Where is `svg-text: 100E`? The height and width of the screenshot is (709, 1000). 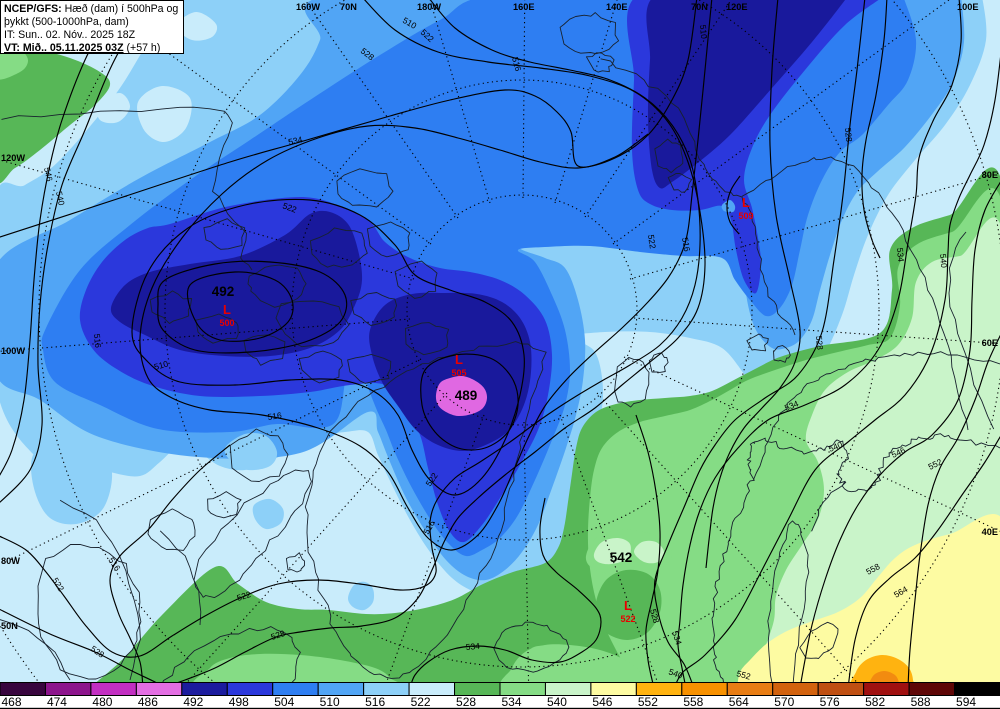
svg-text: 100E is located at coordinates (967, 7).